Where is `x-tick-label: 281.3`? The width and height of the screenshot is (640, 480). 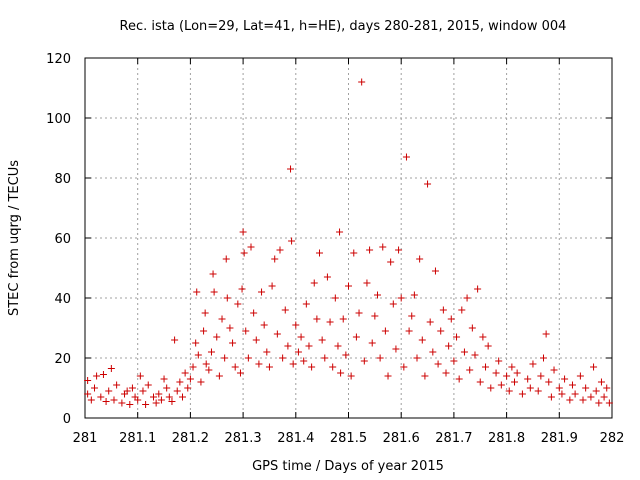 x-tick-label: 281.3 is located at coordinates (242, 438).